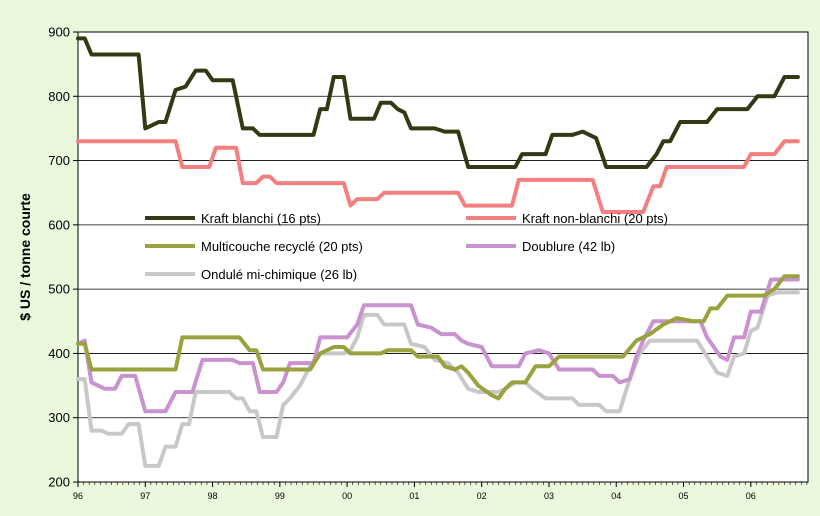 This screenshot has width=820, height=516. Describe the element at coordinates (63, 257) in the screenshot. I see `y-axis-ticks: 200 300 400 500 600 700 800 900` at that location.